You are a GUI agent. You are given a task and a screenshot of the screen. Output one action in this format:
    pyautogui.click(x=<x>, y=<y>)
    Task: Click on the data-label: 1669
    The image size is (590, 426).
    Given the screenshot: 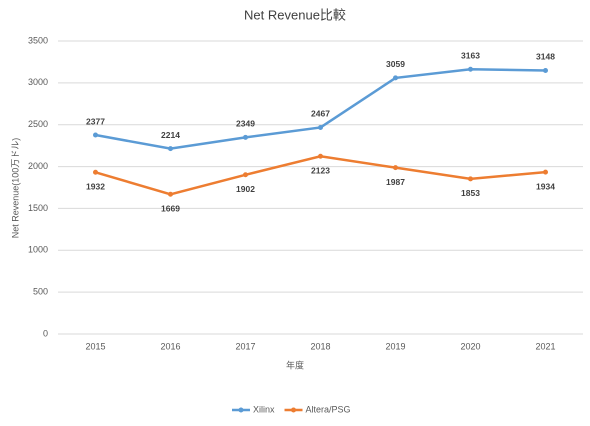 What is the action you would take?
    pyautogui.click(x=170, y=209)
    